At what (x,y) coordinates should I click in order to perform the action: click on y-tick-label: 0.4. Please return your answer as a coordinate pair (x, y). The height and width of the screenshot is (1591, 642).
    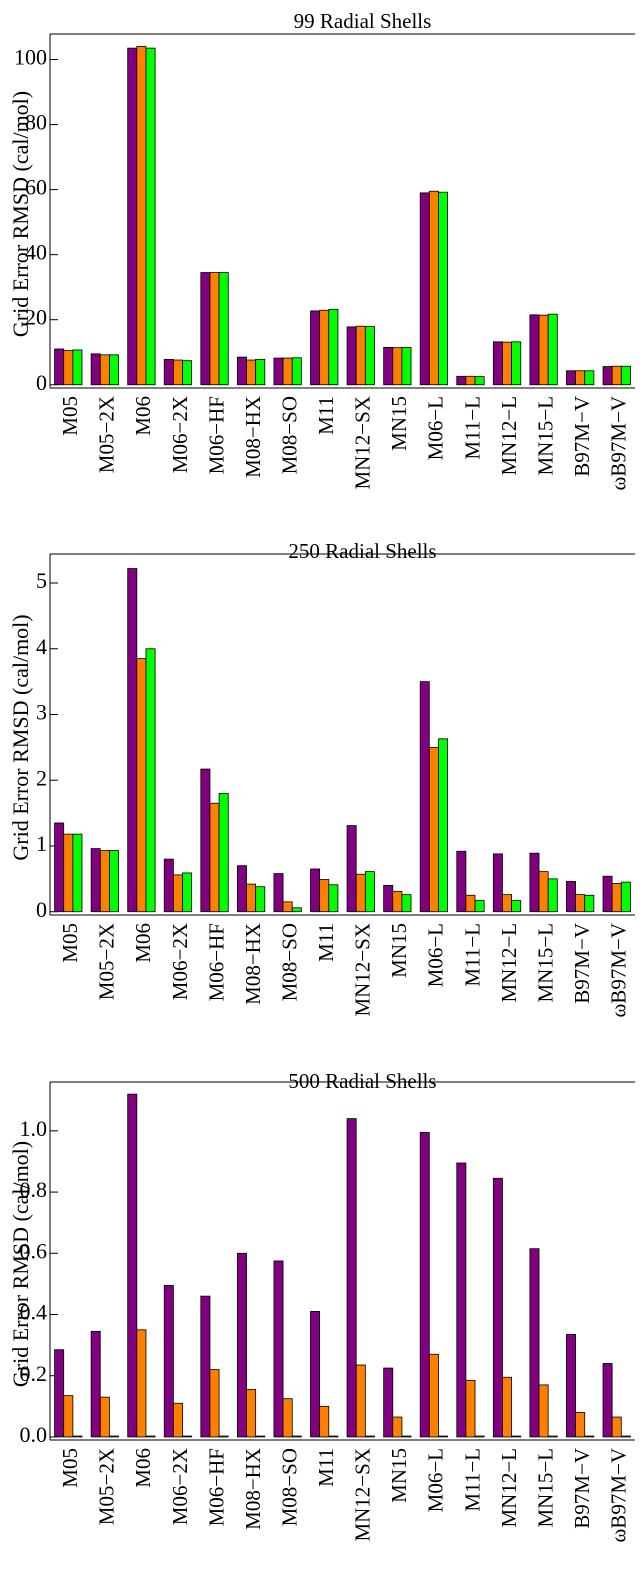
    Looking at the image, I should click on (34, 1312).